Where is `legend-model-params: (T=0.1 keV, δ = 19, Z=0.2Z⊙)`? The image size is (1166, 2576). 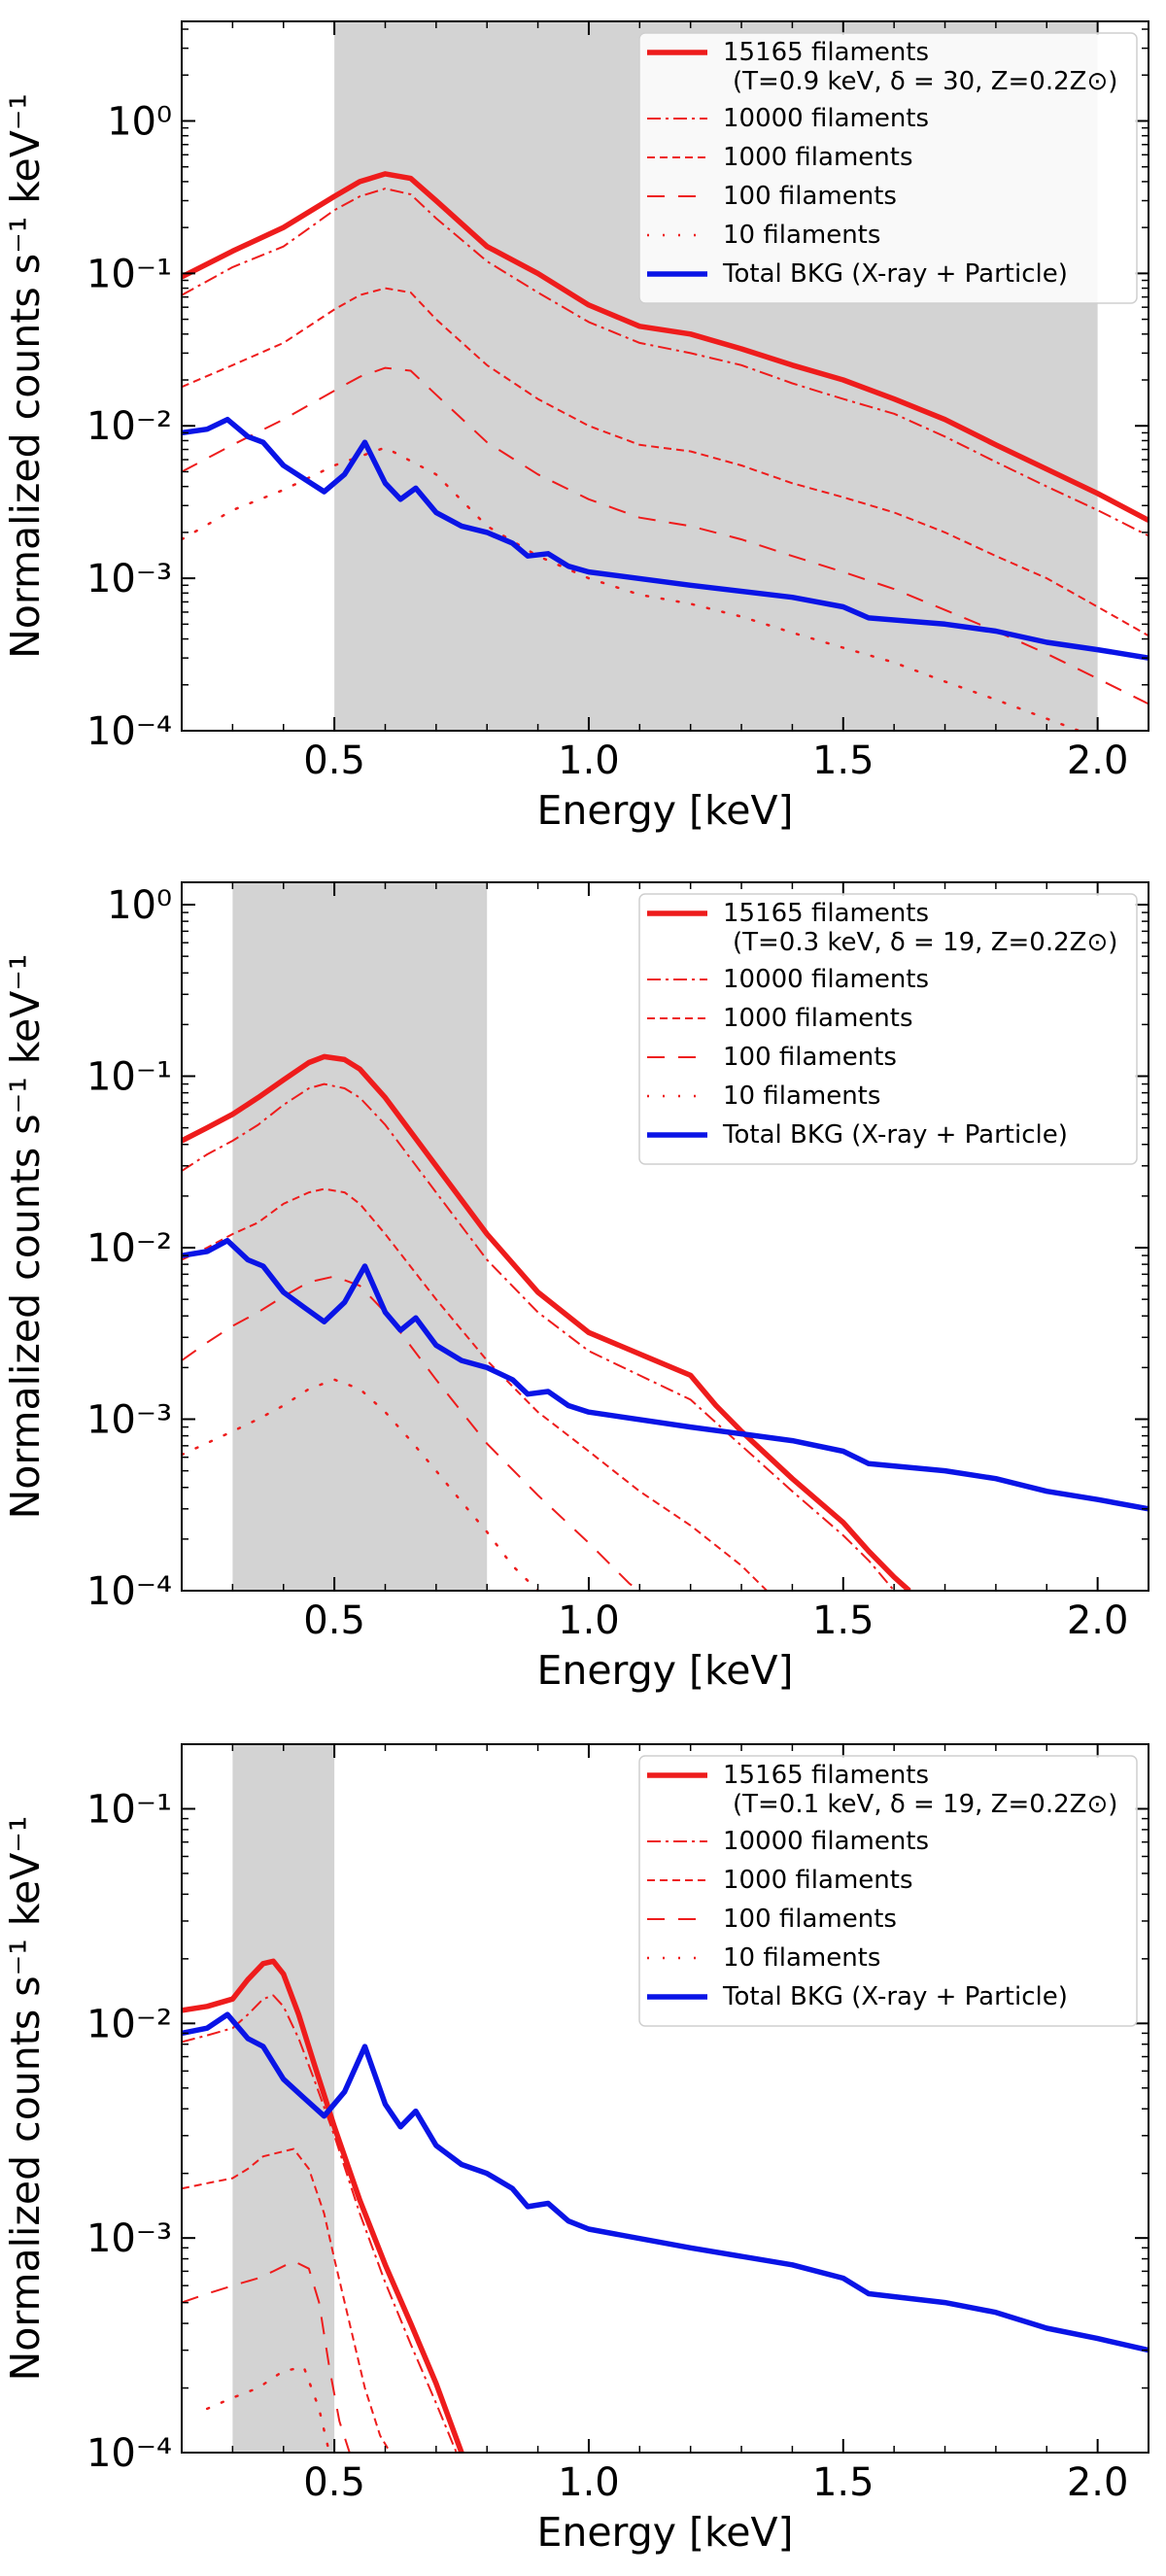
legend-model-params: (T=0.1 keV, δ = 19, Z=0.2Z⊙) is located at coordinates (925, 1804).